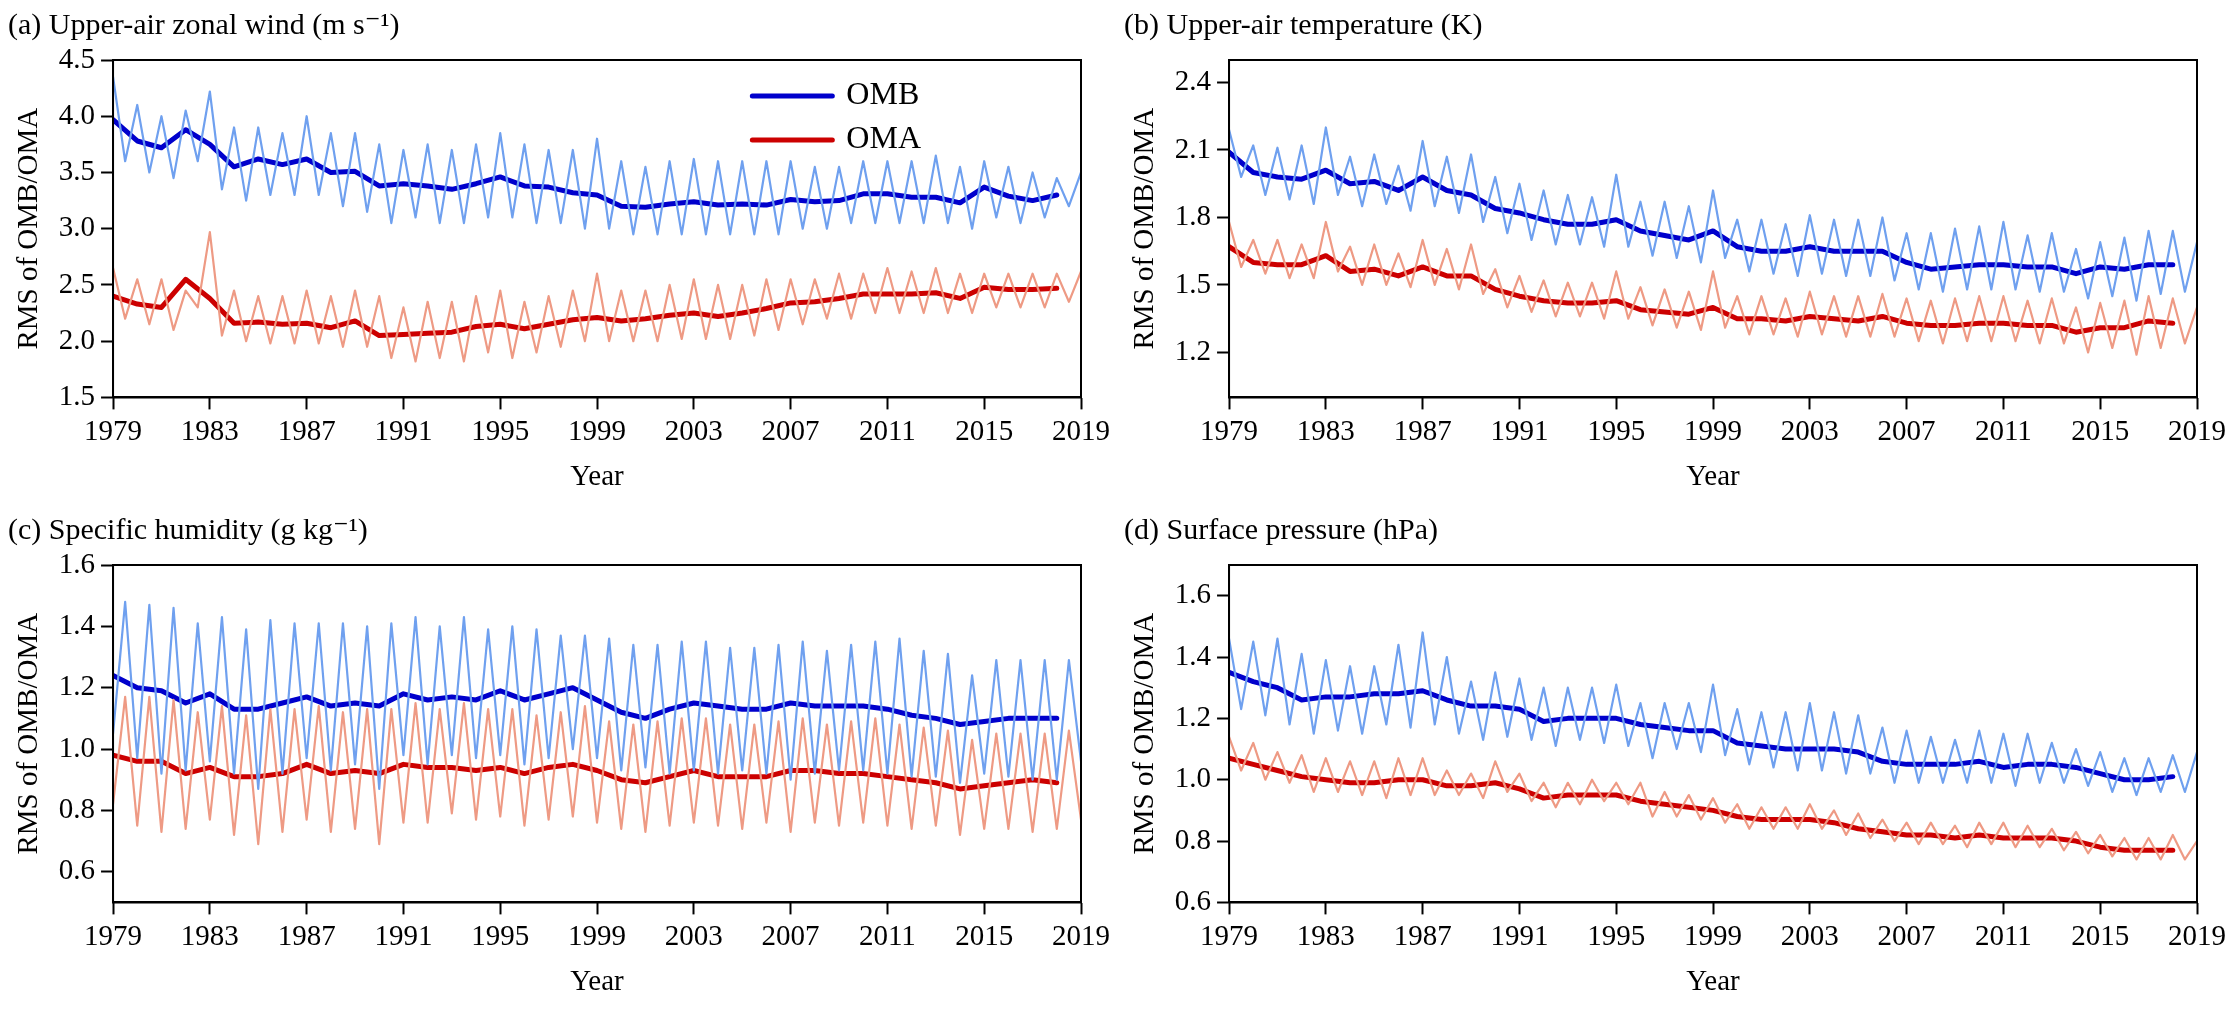 The width and height of the screenshot is (2232, 1010). What do you see at coordinates (1303, 23) in the screenshot?
I see `chart-title: (b) Upper-air temperature (K)` at bounding box center [1303, 23].